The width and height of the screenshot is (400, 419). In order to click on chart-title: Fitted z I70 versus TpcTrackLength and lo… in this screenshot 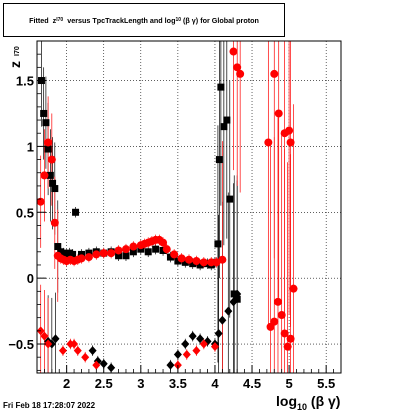, I will do `click(144, 20)`.